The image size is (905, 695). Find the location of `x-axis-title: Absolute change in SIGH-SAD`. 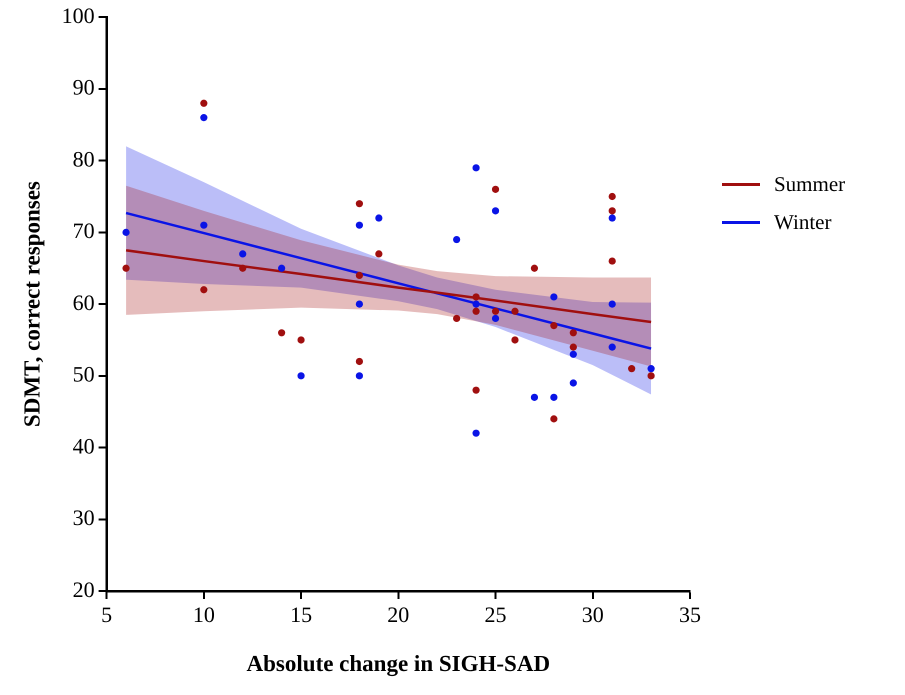

x-axis-title: Absolute change in SIGH-SAD is located at coordinates (398, 664).